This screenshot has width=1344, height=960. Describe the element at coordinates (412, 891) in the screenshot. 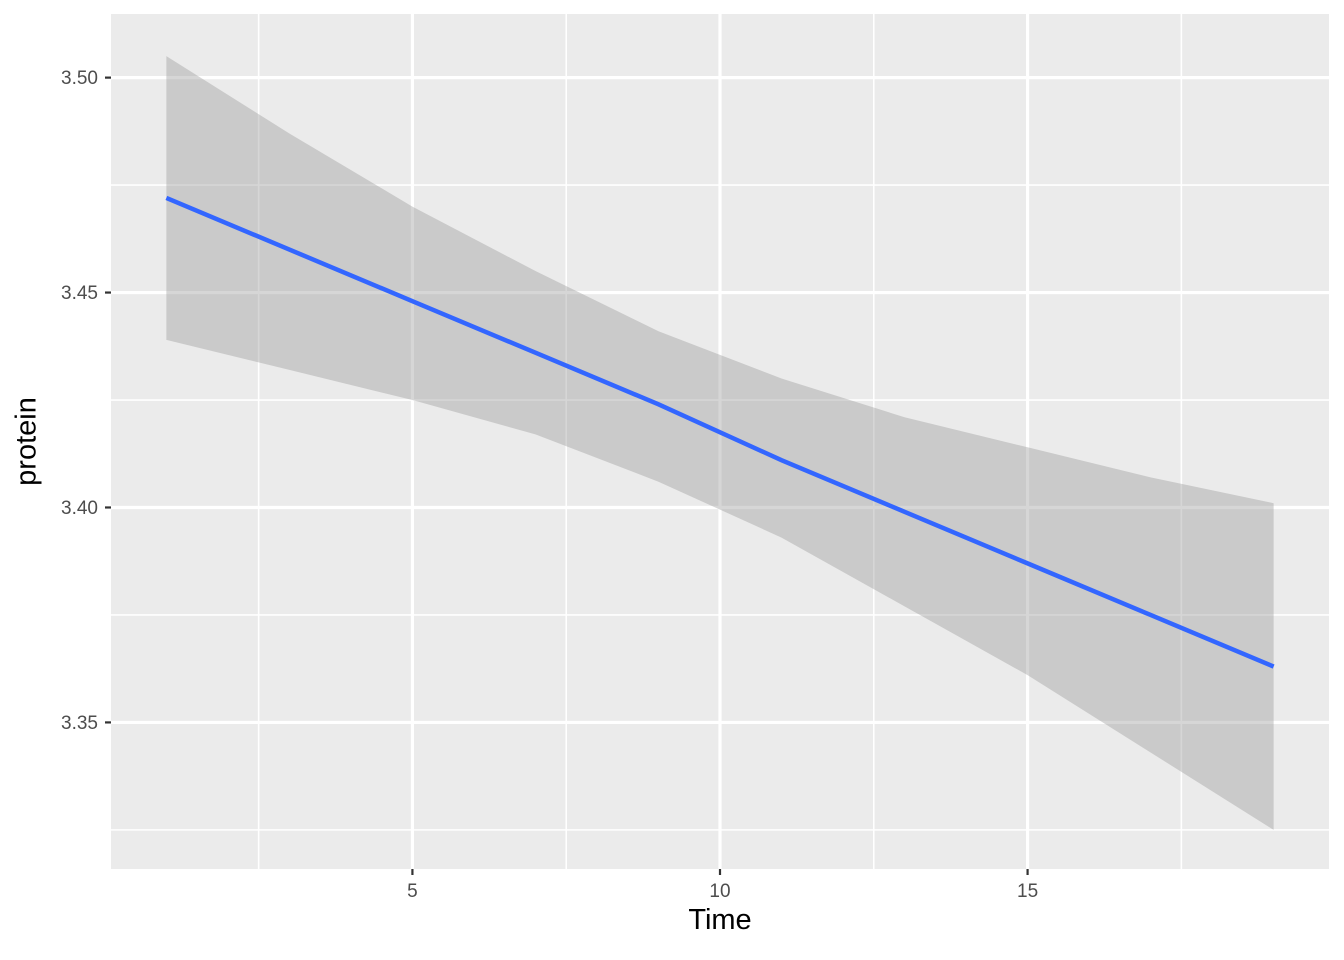

I see `x-tick-label: 5` at that location.